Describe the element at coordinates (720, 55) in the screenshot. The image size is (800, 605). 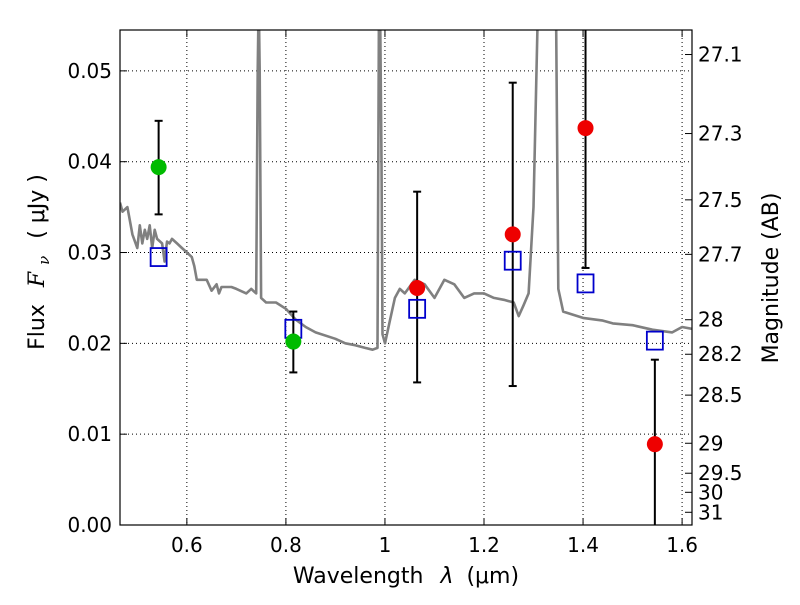
I see `y2-tick-label: 27.1` at that location.